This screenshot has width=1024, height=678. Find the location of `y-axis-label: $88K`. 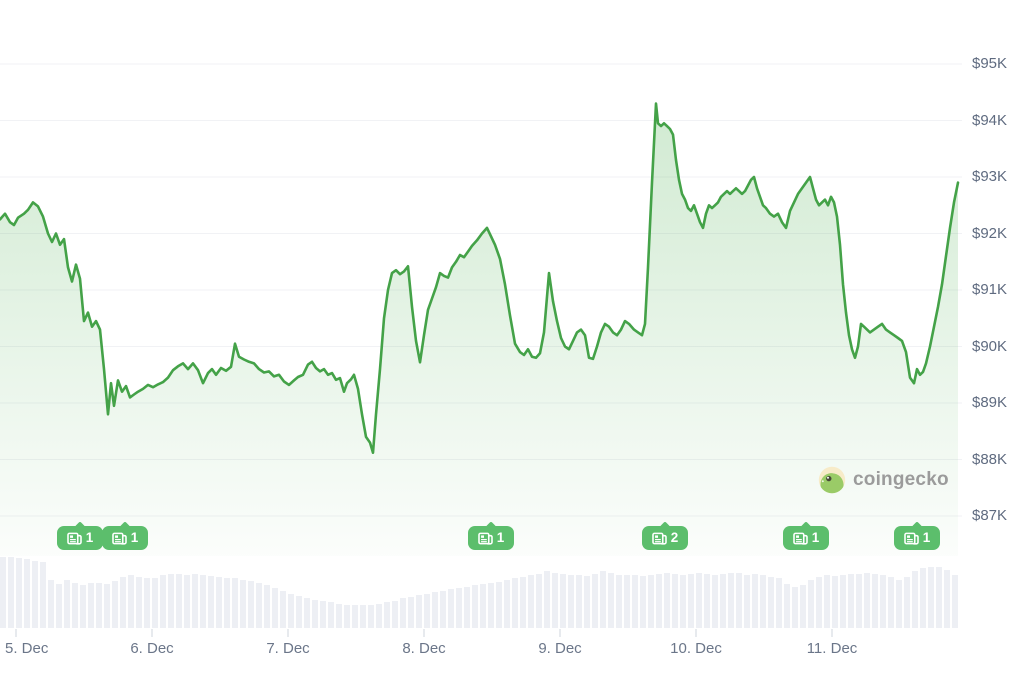

y-axis-label: $88K is located at coordinates (990, 459).